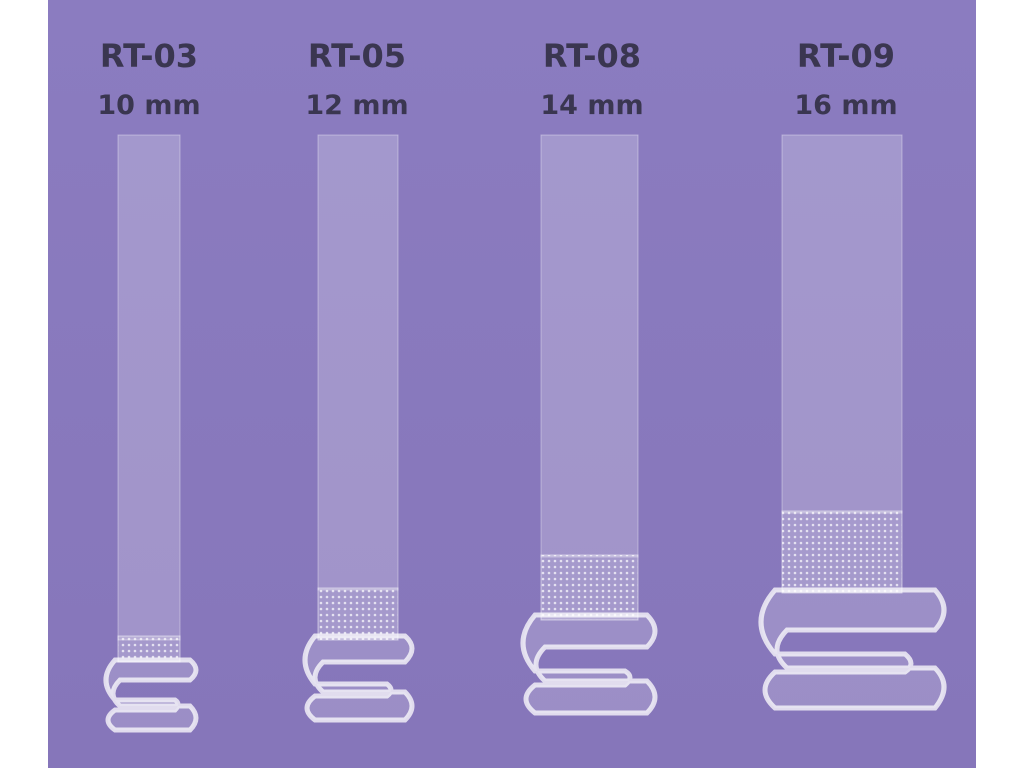 The image size is (1024, 768). I want to click on product-code: RT-03, so click(149, 56).